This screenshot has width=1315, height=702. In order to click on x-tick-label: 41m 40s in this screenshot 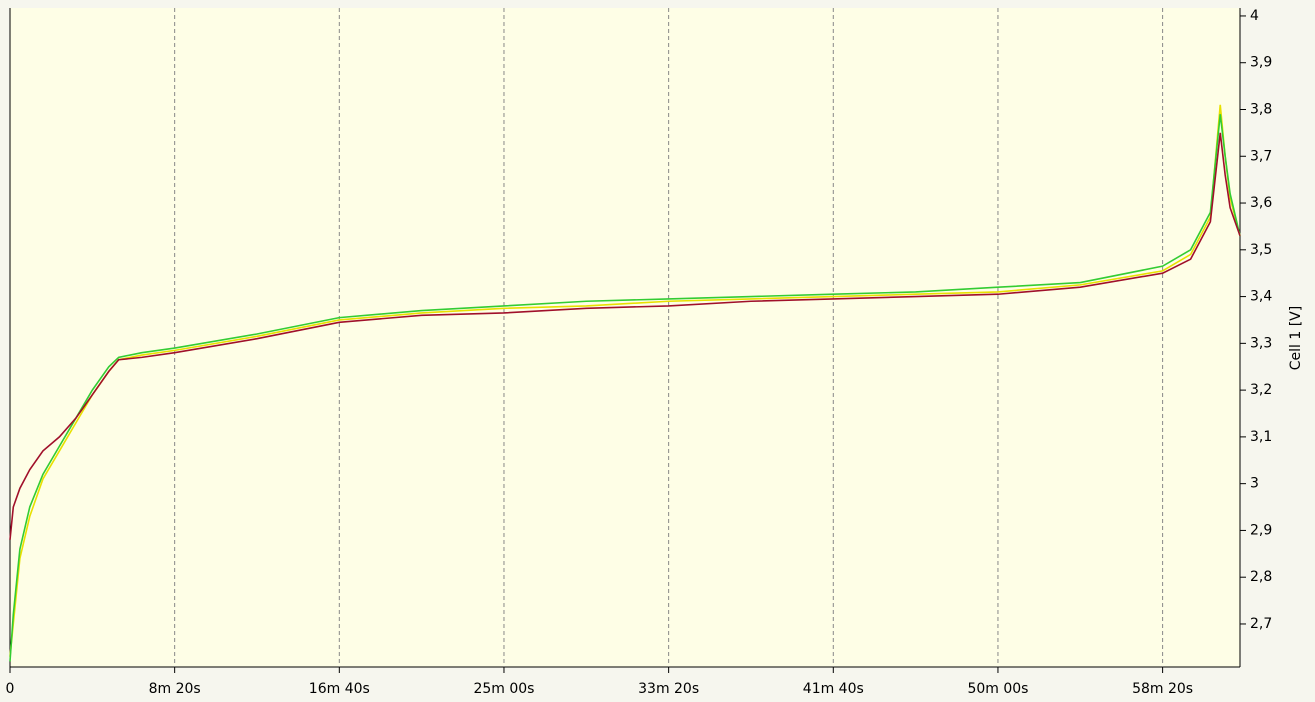, I will do `click(833, 689)`.